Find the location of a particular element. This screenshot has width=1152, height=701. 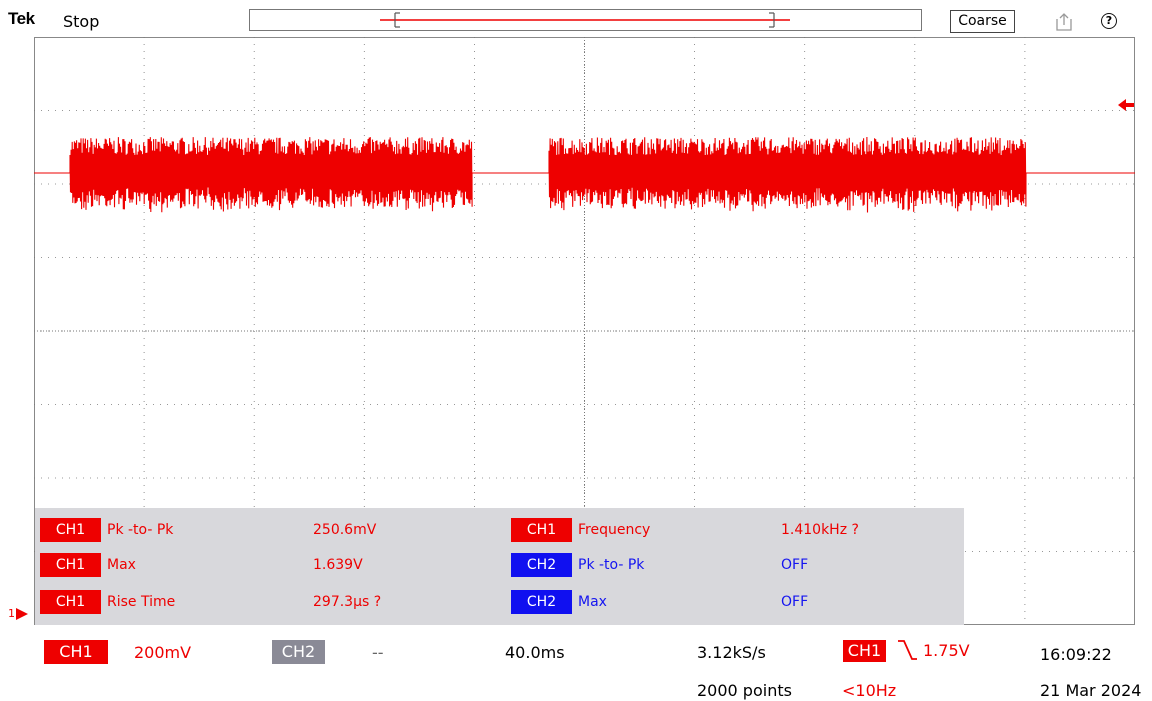

measurement-row: CH2 Max OFF is located at coordinates (731, 602).